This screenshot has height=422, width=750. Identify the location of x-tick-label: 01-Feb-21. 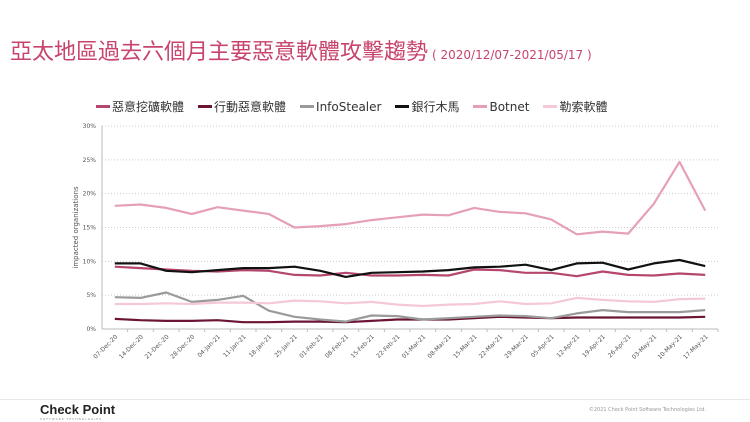
(311, 346).